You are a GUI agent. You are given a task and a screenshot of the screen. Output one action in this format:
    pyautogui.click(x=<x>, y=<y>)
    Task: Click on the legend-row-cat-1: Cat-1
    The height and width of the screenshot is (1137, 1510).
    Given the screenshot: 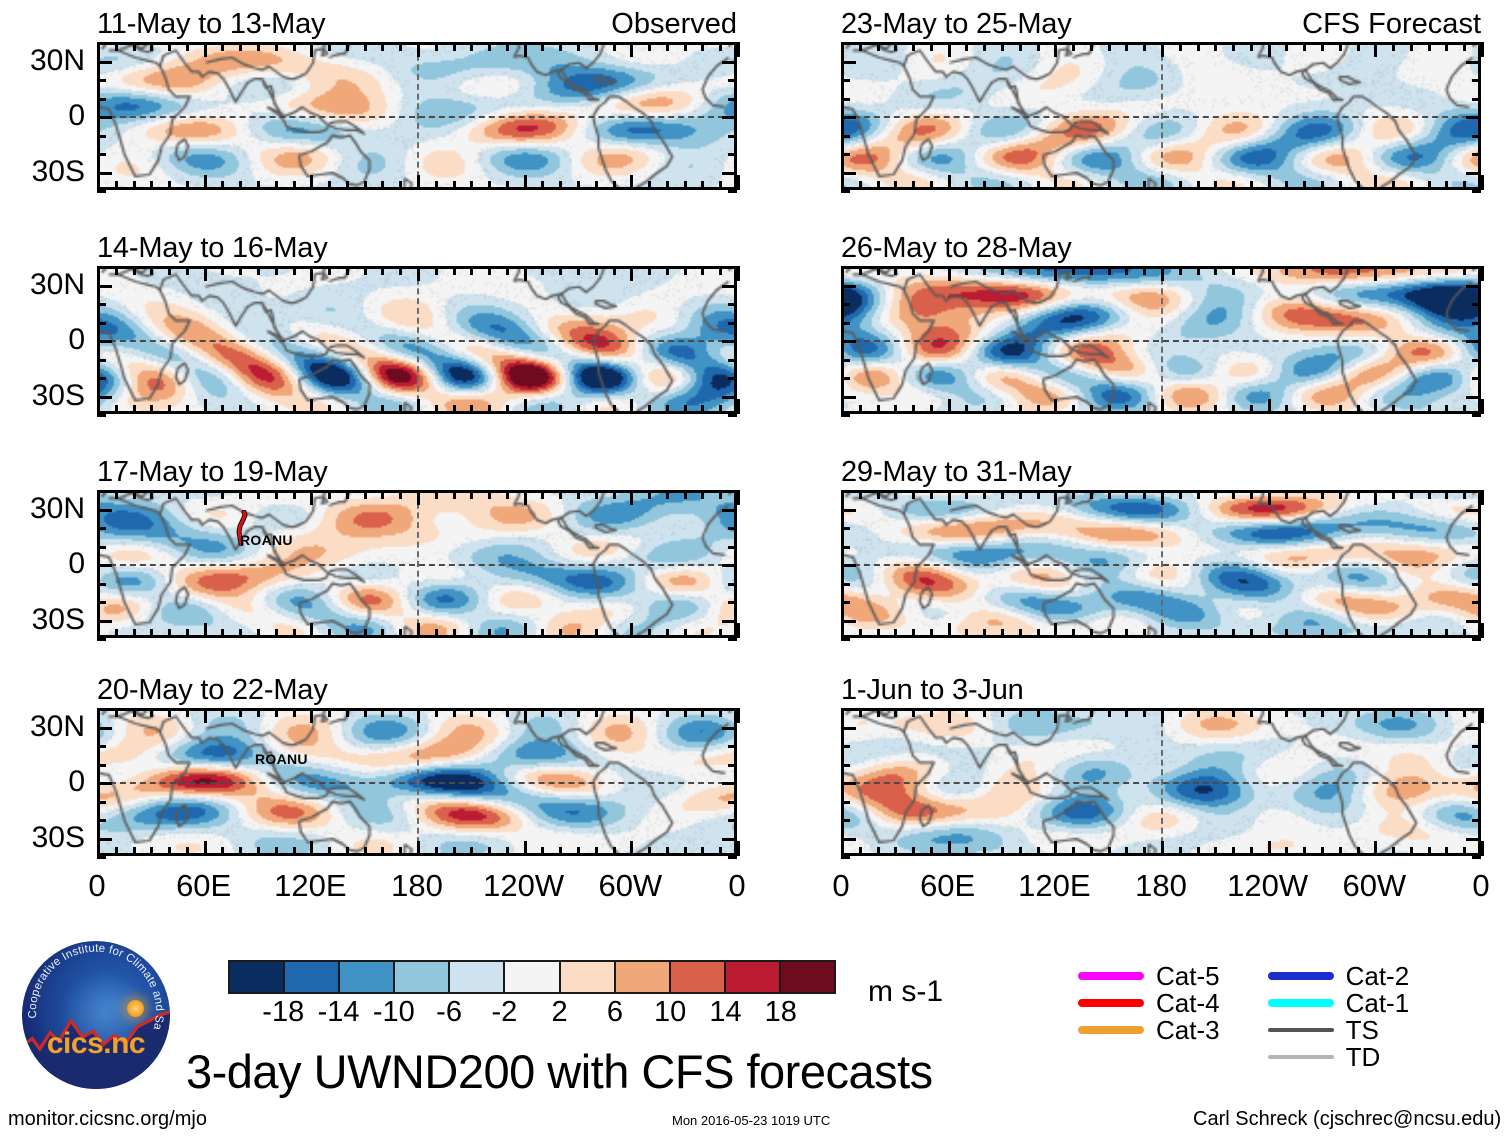 What is the action you would take?
    pyautogui.click(x=1338, y=1002)
    